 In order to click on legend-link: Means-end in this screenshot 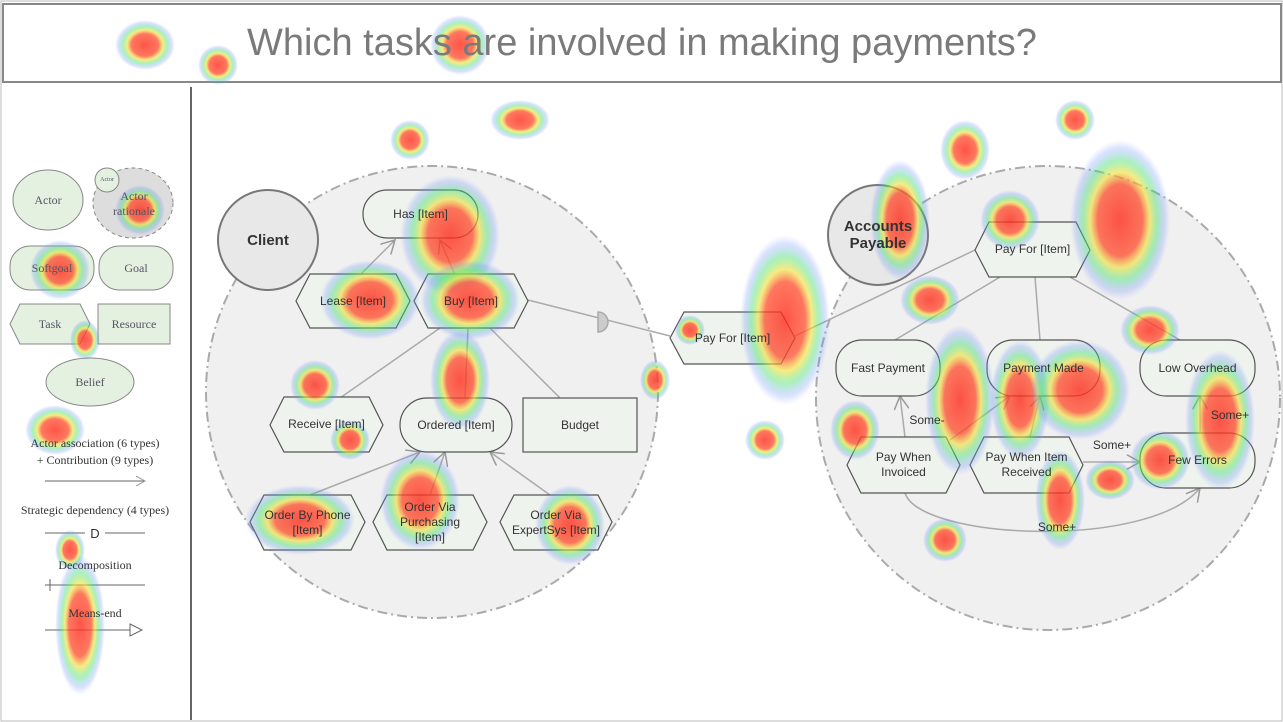, I will do `click(95, 612)`.